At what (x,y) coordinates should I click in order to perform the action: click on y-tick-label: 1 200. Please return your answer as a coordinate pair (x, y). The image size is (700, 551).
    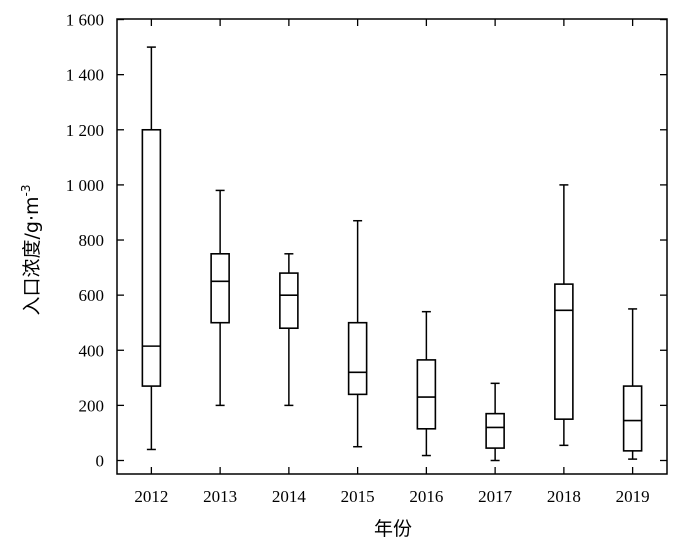
    Looking at the image, I should click on (85, 130).